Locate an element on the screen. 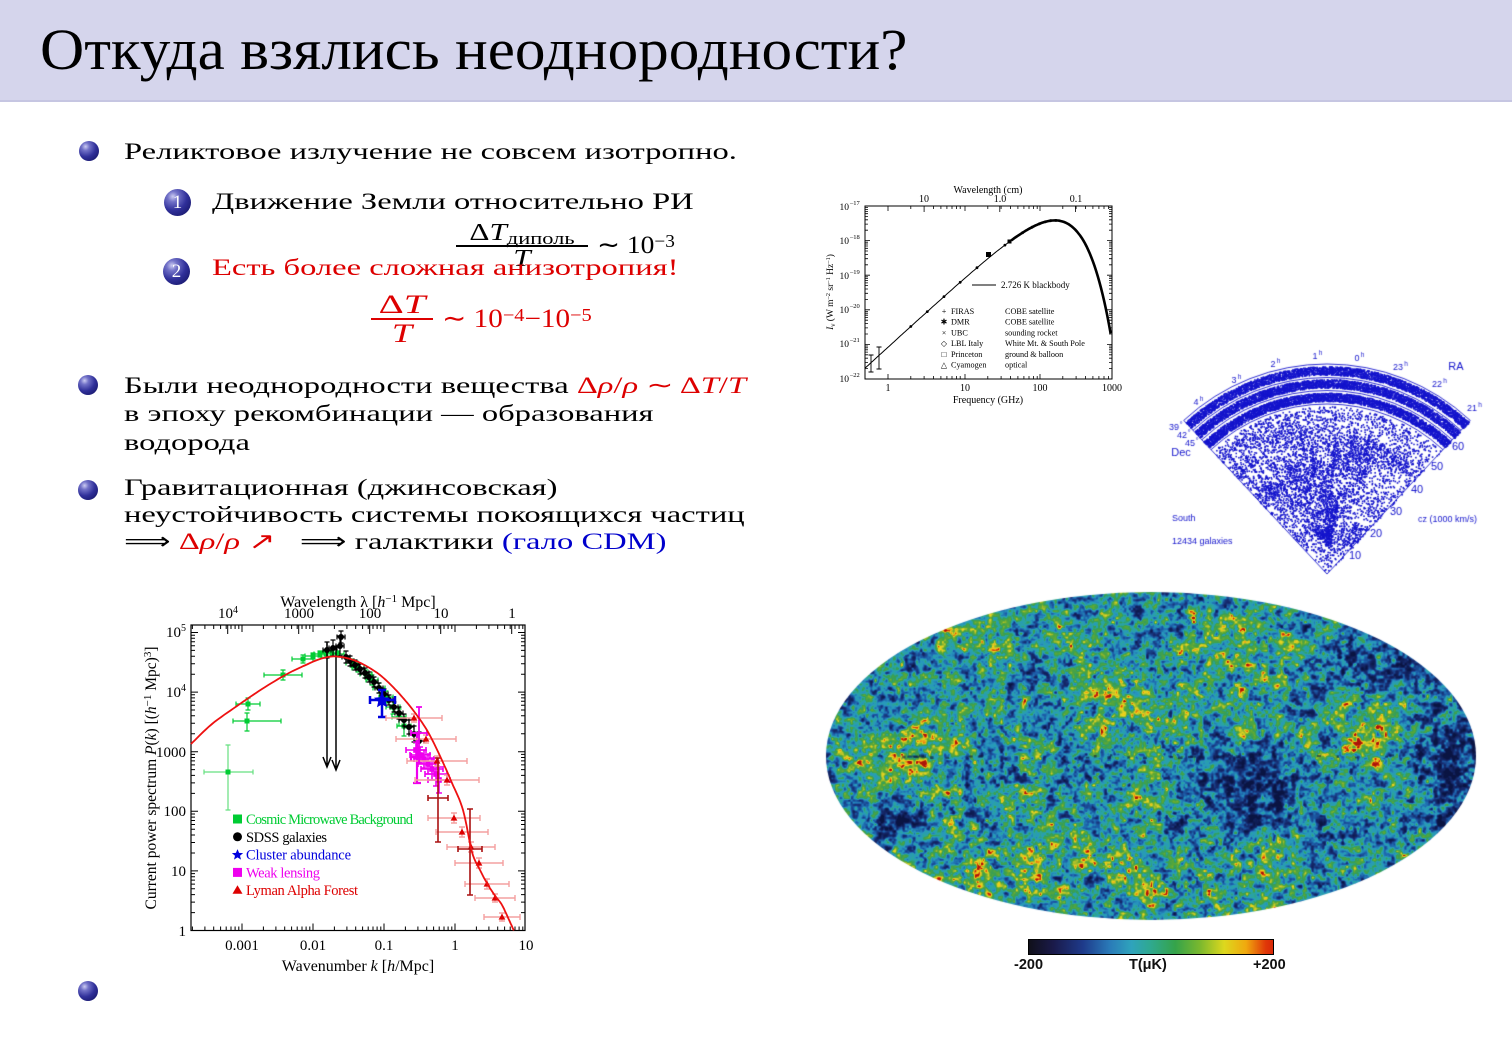 The image size is (1512, 1040). svg-text: Weak lensing is located at coordinates (283, 873).